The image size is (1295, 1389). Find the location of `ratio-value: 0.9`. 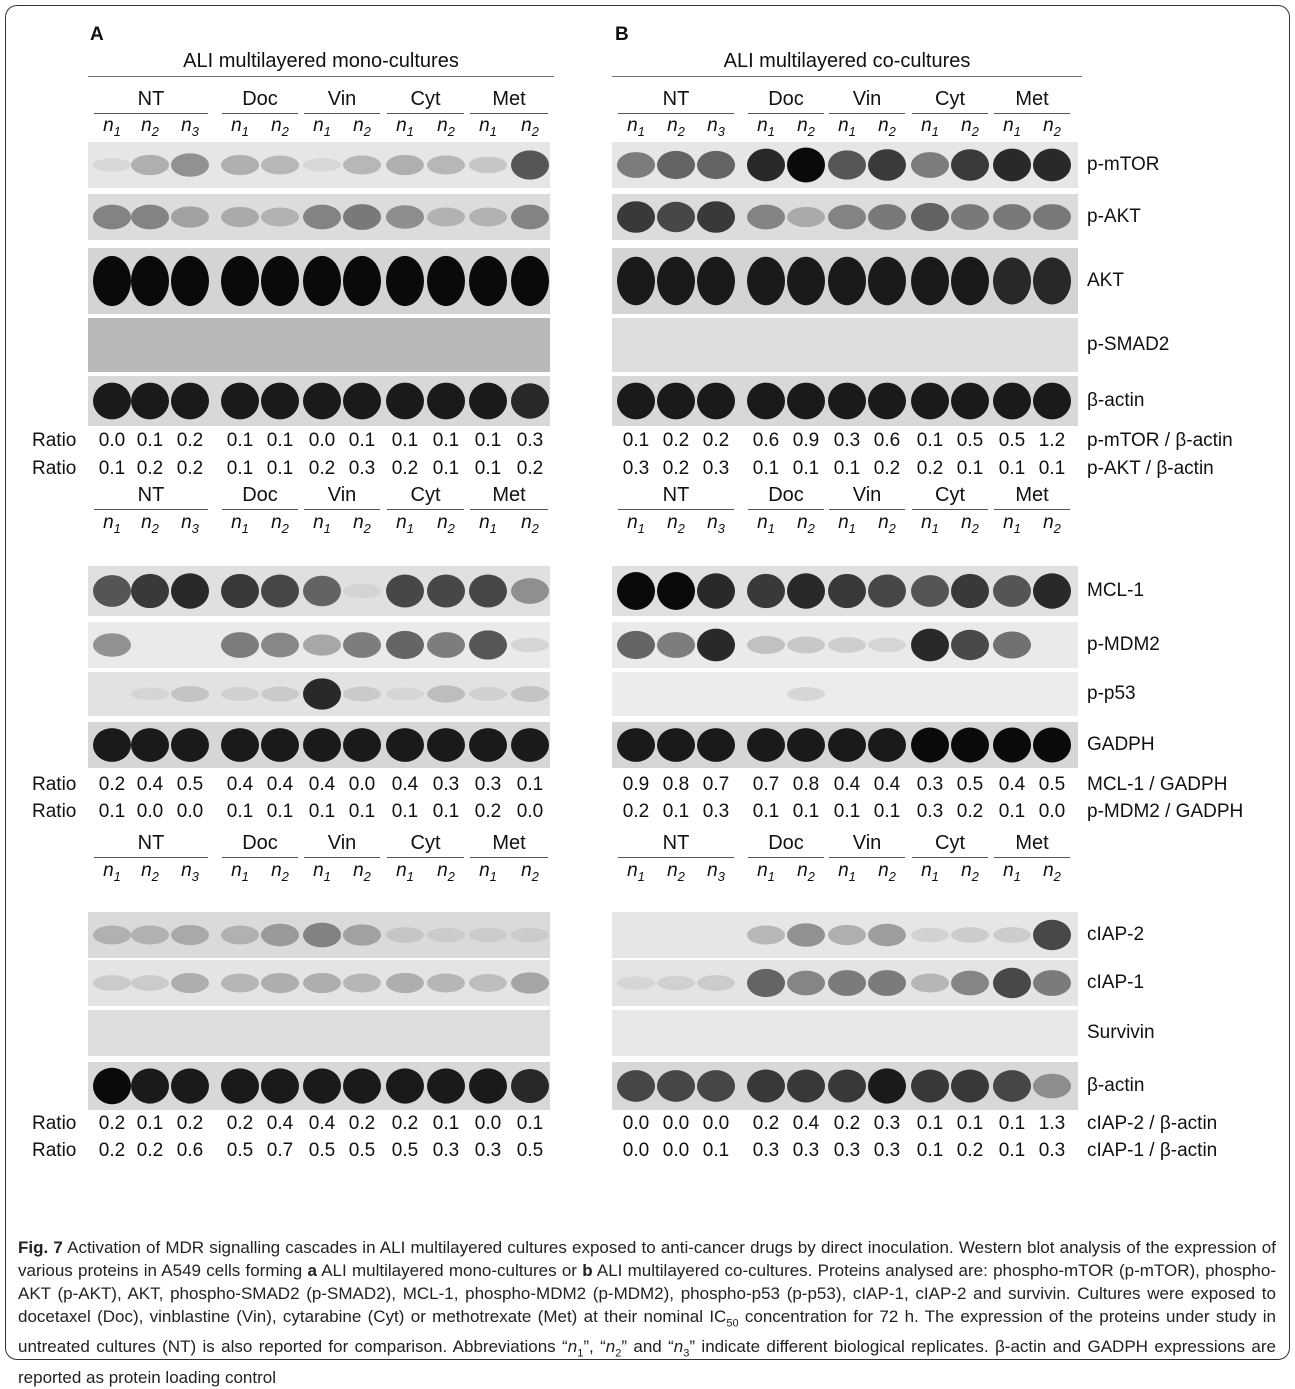

ratio-value: 0.9 is located at coordinates (806, 440).